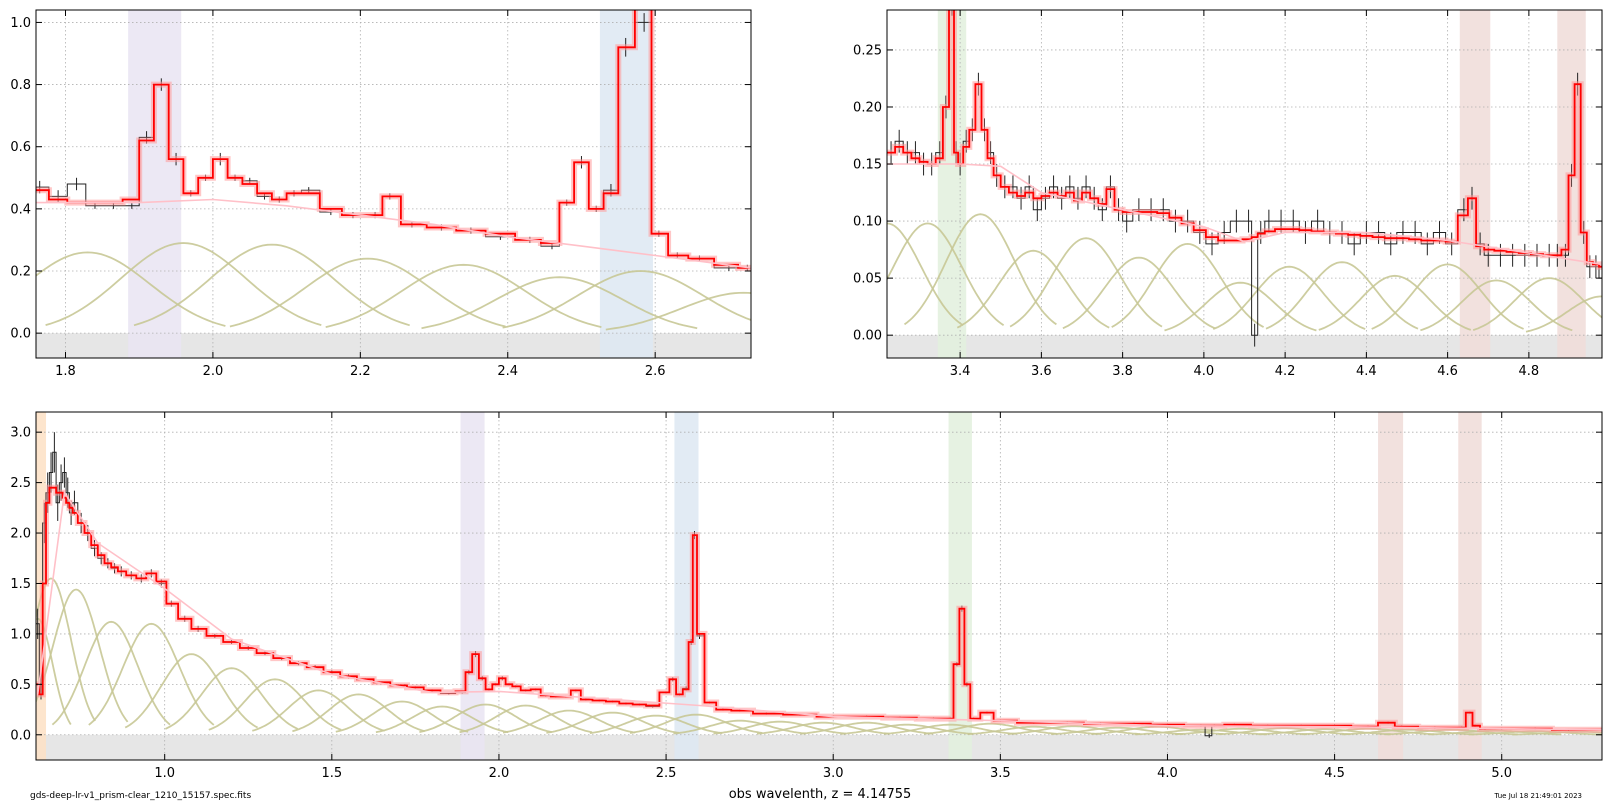 This screenshot has height=811, width=1611. Describe the element at coordinates (20, 272) in the screenshot. I see `y-tick-label: 0.2` at that location.